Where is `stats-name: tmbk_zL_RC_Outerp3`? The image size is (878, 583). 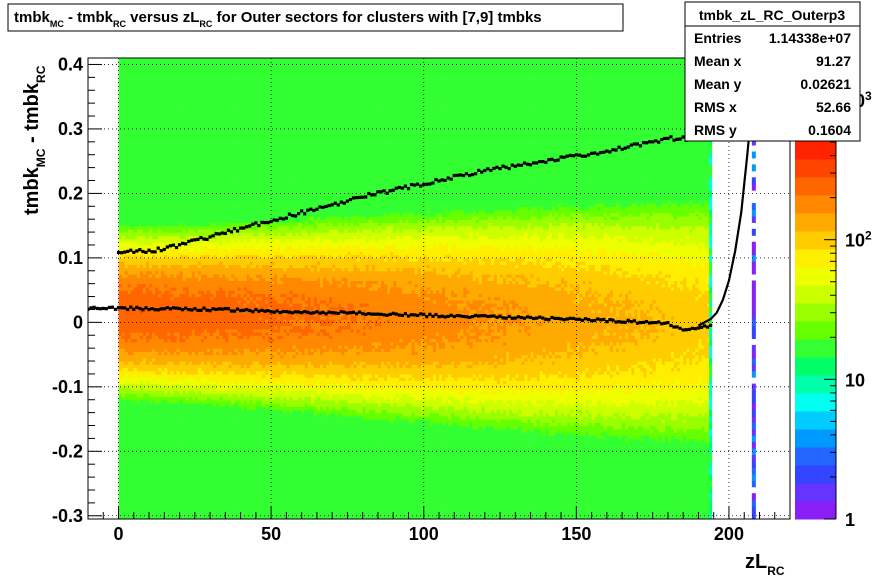 stats-name: tmbk_zL_RC_Outerp3 is located at coordinates (772, 15).